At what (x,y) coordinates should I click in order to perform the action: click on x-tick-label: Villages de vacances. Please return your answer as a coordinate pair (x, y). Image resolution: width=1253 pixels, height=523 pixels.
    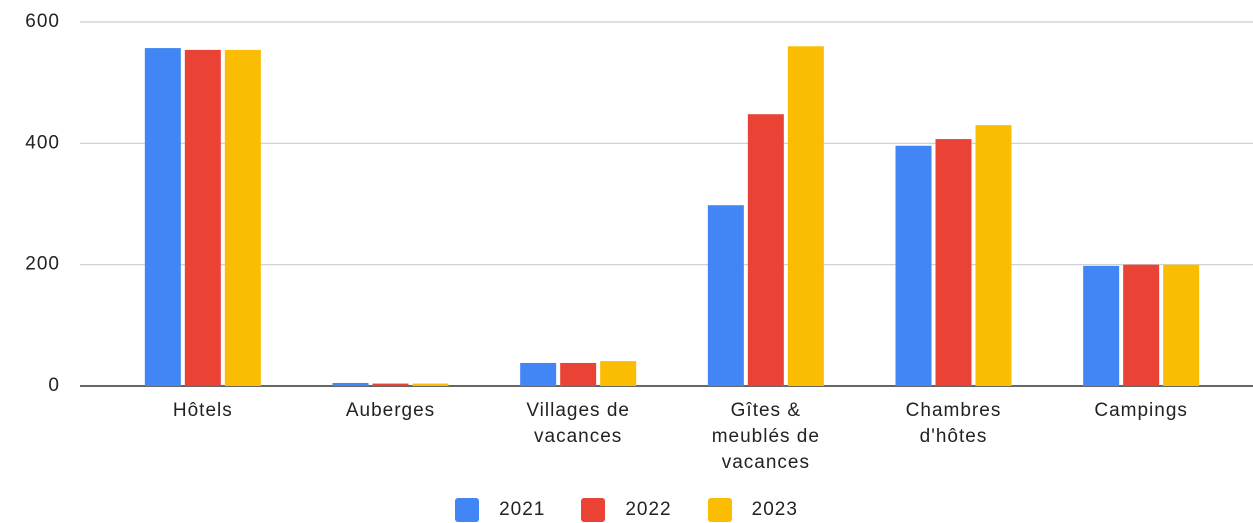
    Looking at the image, I should click on (578, 423).